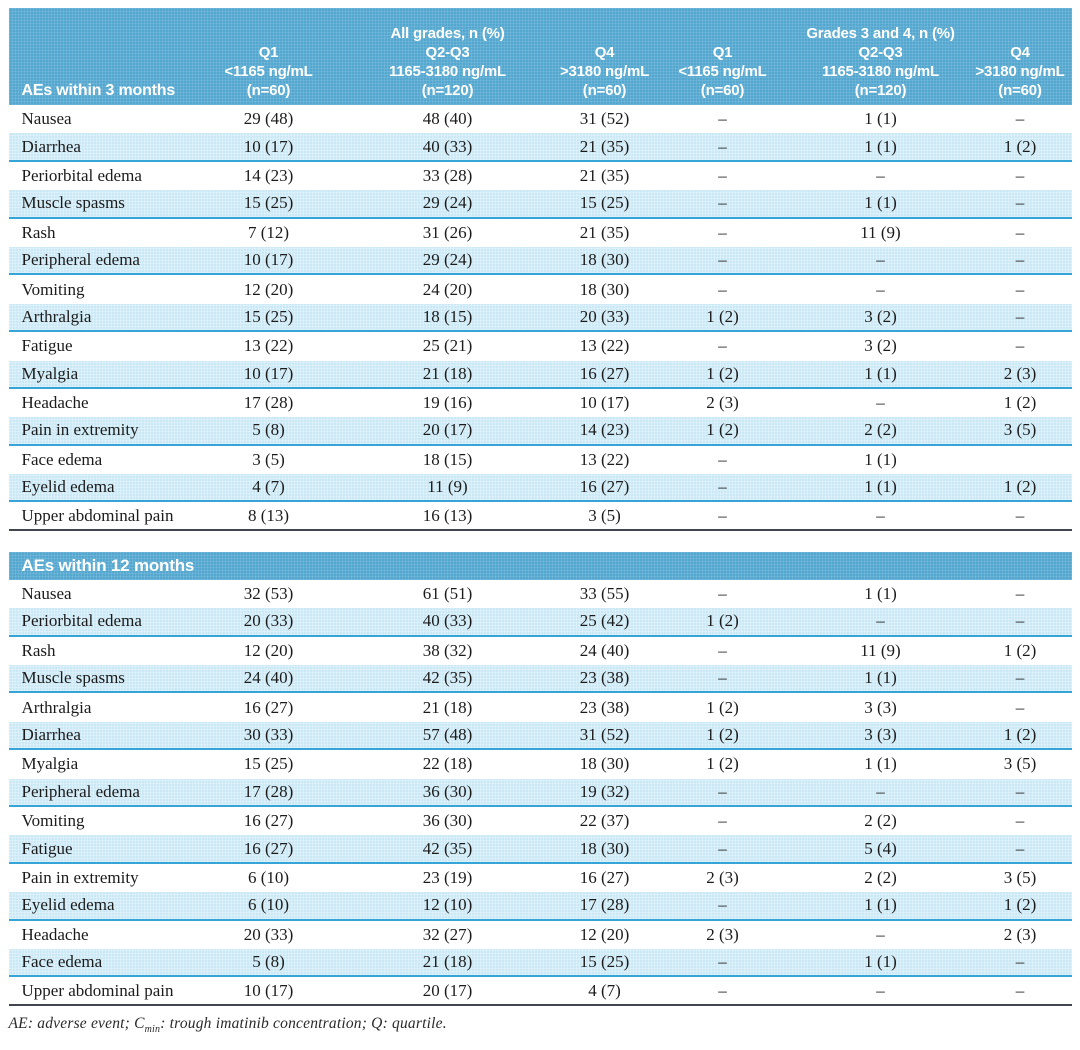 This screenshot has width=1080, height=1050. I want to click on value-cell: 8 (13), so click(268, 515).